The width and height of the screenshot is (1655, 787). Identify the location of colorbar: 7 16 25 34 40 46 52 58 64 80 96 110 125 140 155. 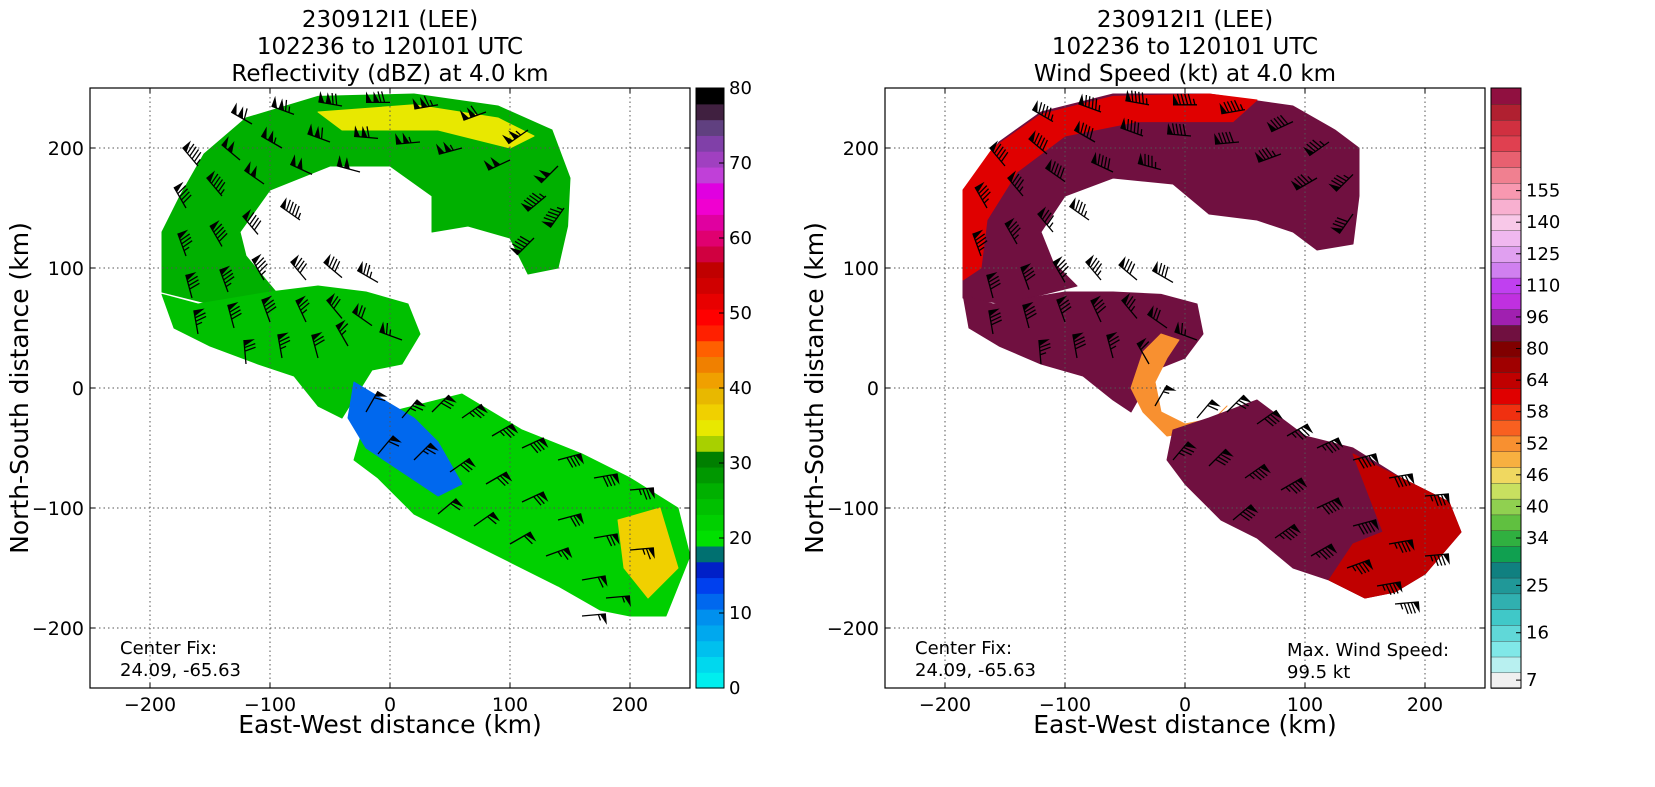
(1525, 389).